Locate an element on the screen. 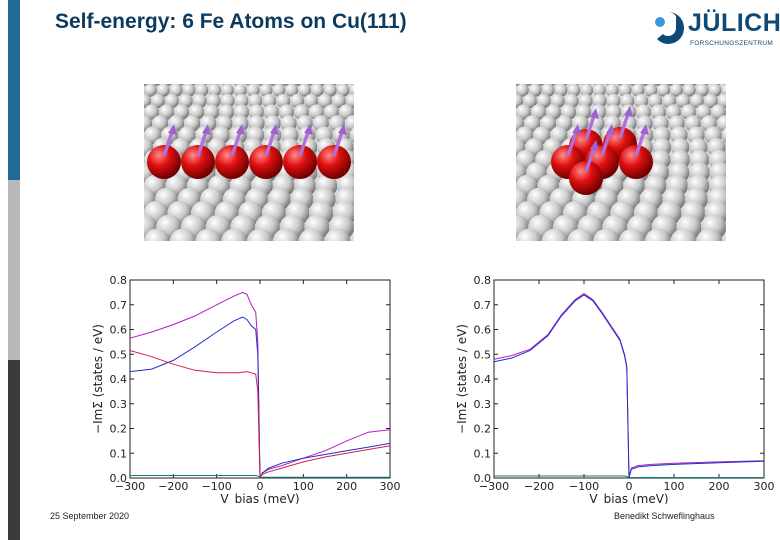  plot-frame is located at coordinates (629, 379).